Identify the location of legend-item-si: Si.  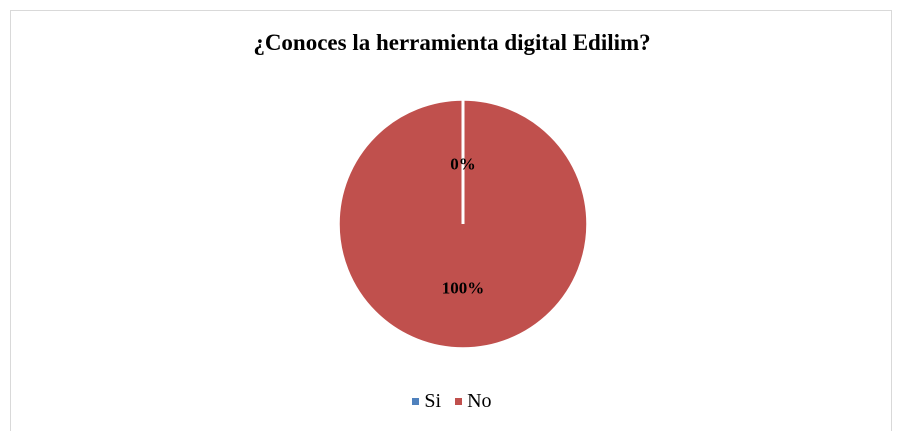
(426, 401).